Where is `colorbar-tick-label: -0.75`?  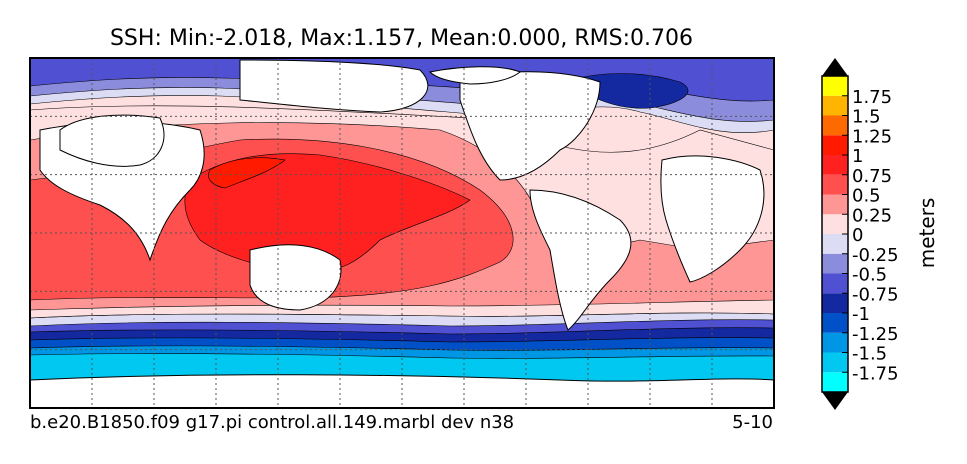 colorbar-tick-label: -0.75 is located at coordinates (875, 294).